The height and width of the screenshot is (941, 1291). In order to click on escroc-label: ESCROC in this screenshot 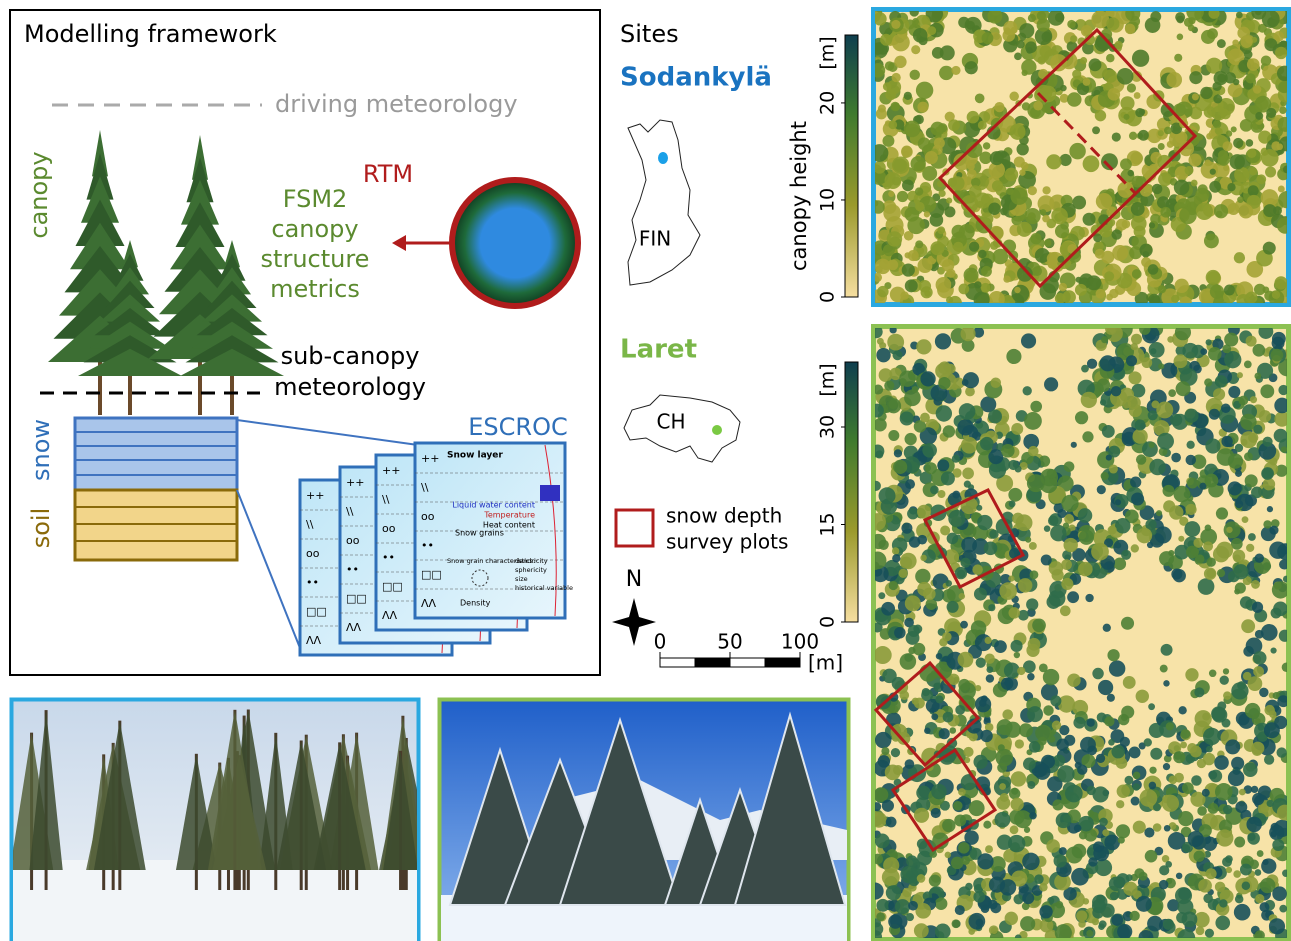, I will do `click(517, 427)`.